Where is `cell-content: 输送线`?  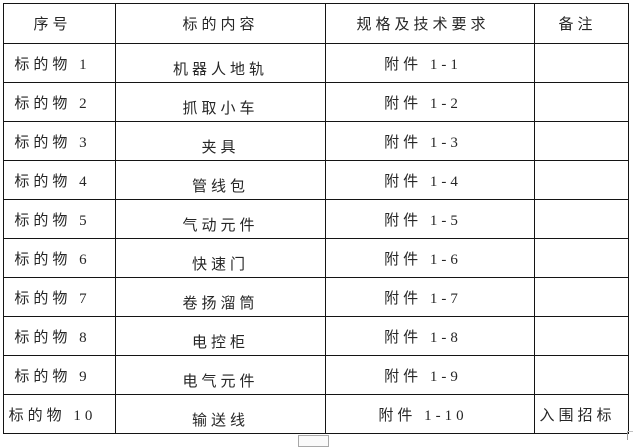
cell-content: 输送线 is located at coordinates (220, 414).